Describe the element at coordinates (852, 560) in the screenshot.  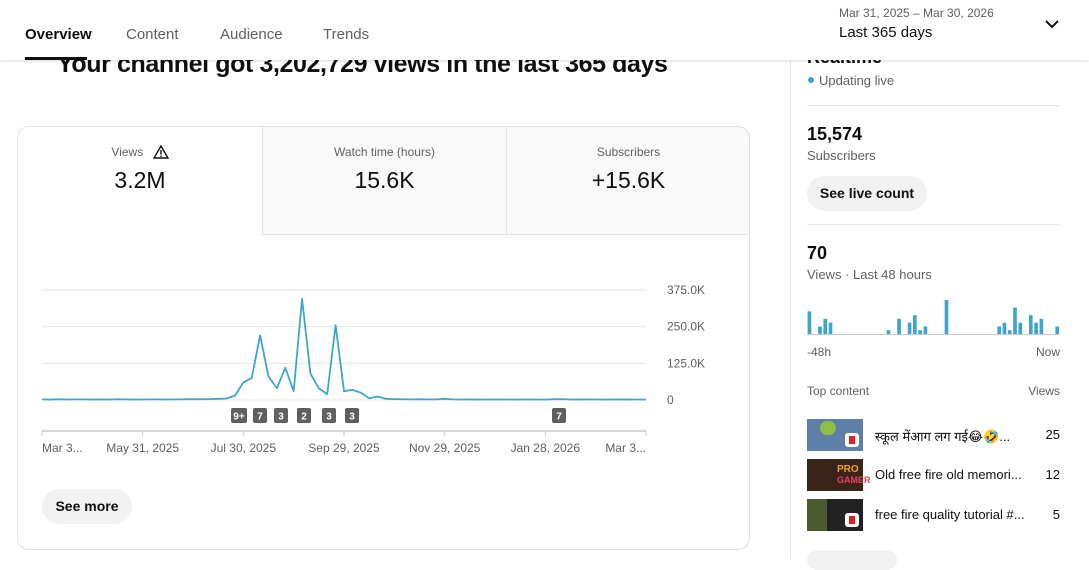
I see `partial-button` at that location.